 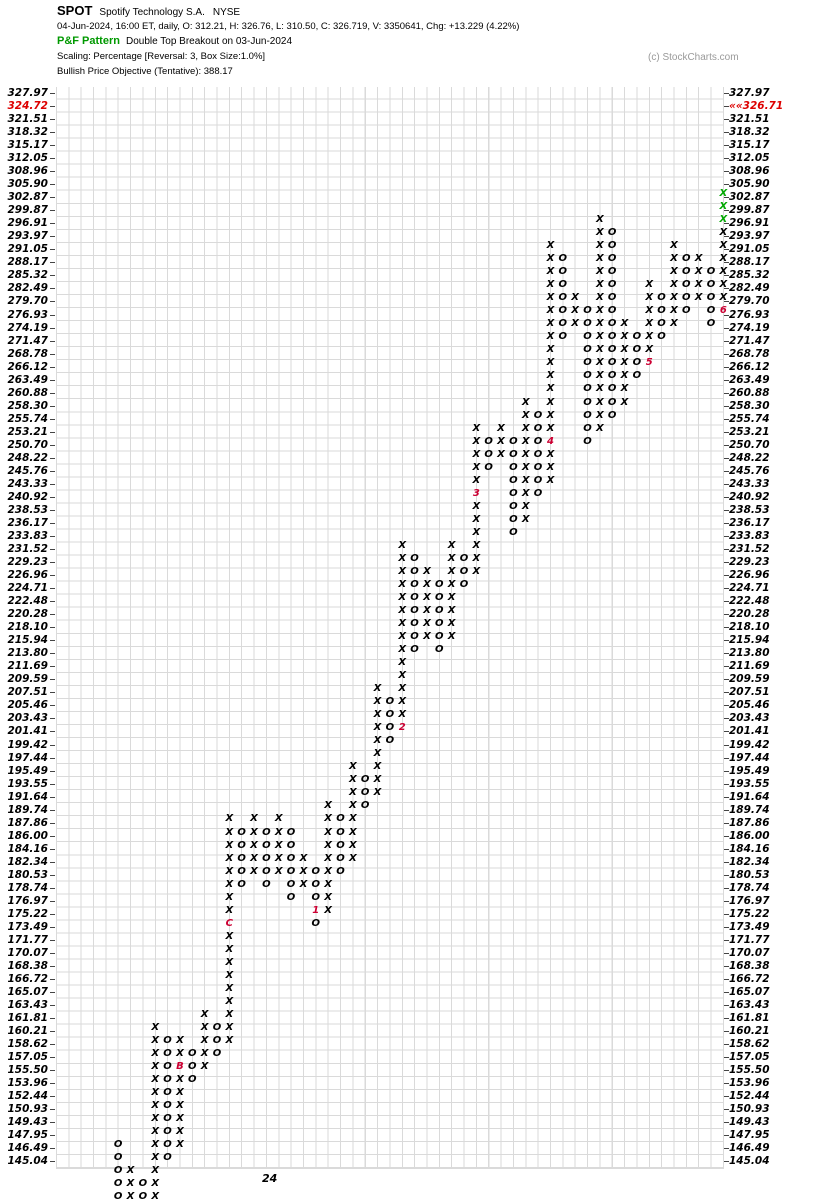 I want to click on price-label-right: 260.88, so click(x=749, y=392).